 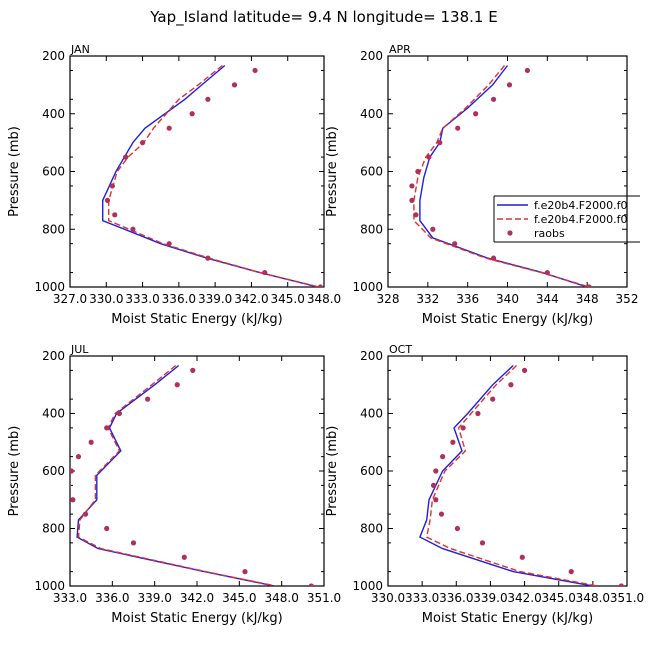 What do you see at coordinates (388, 299) in the screenshot?
I see `x-tick-label: 328` at bounding box center [388, 299].